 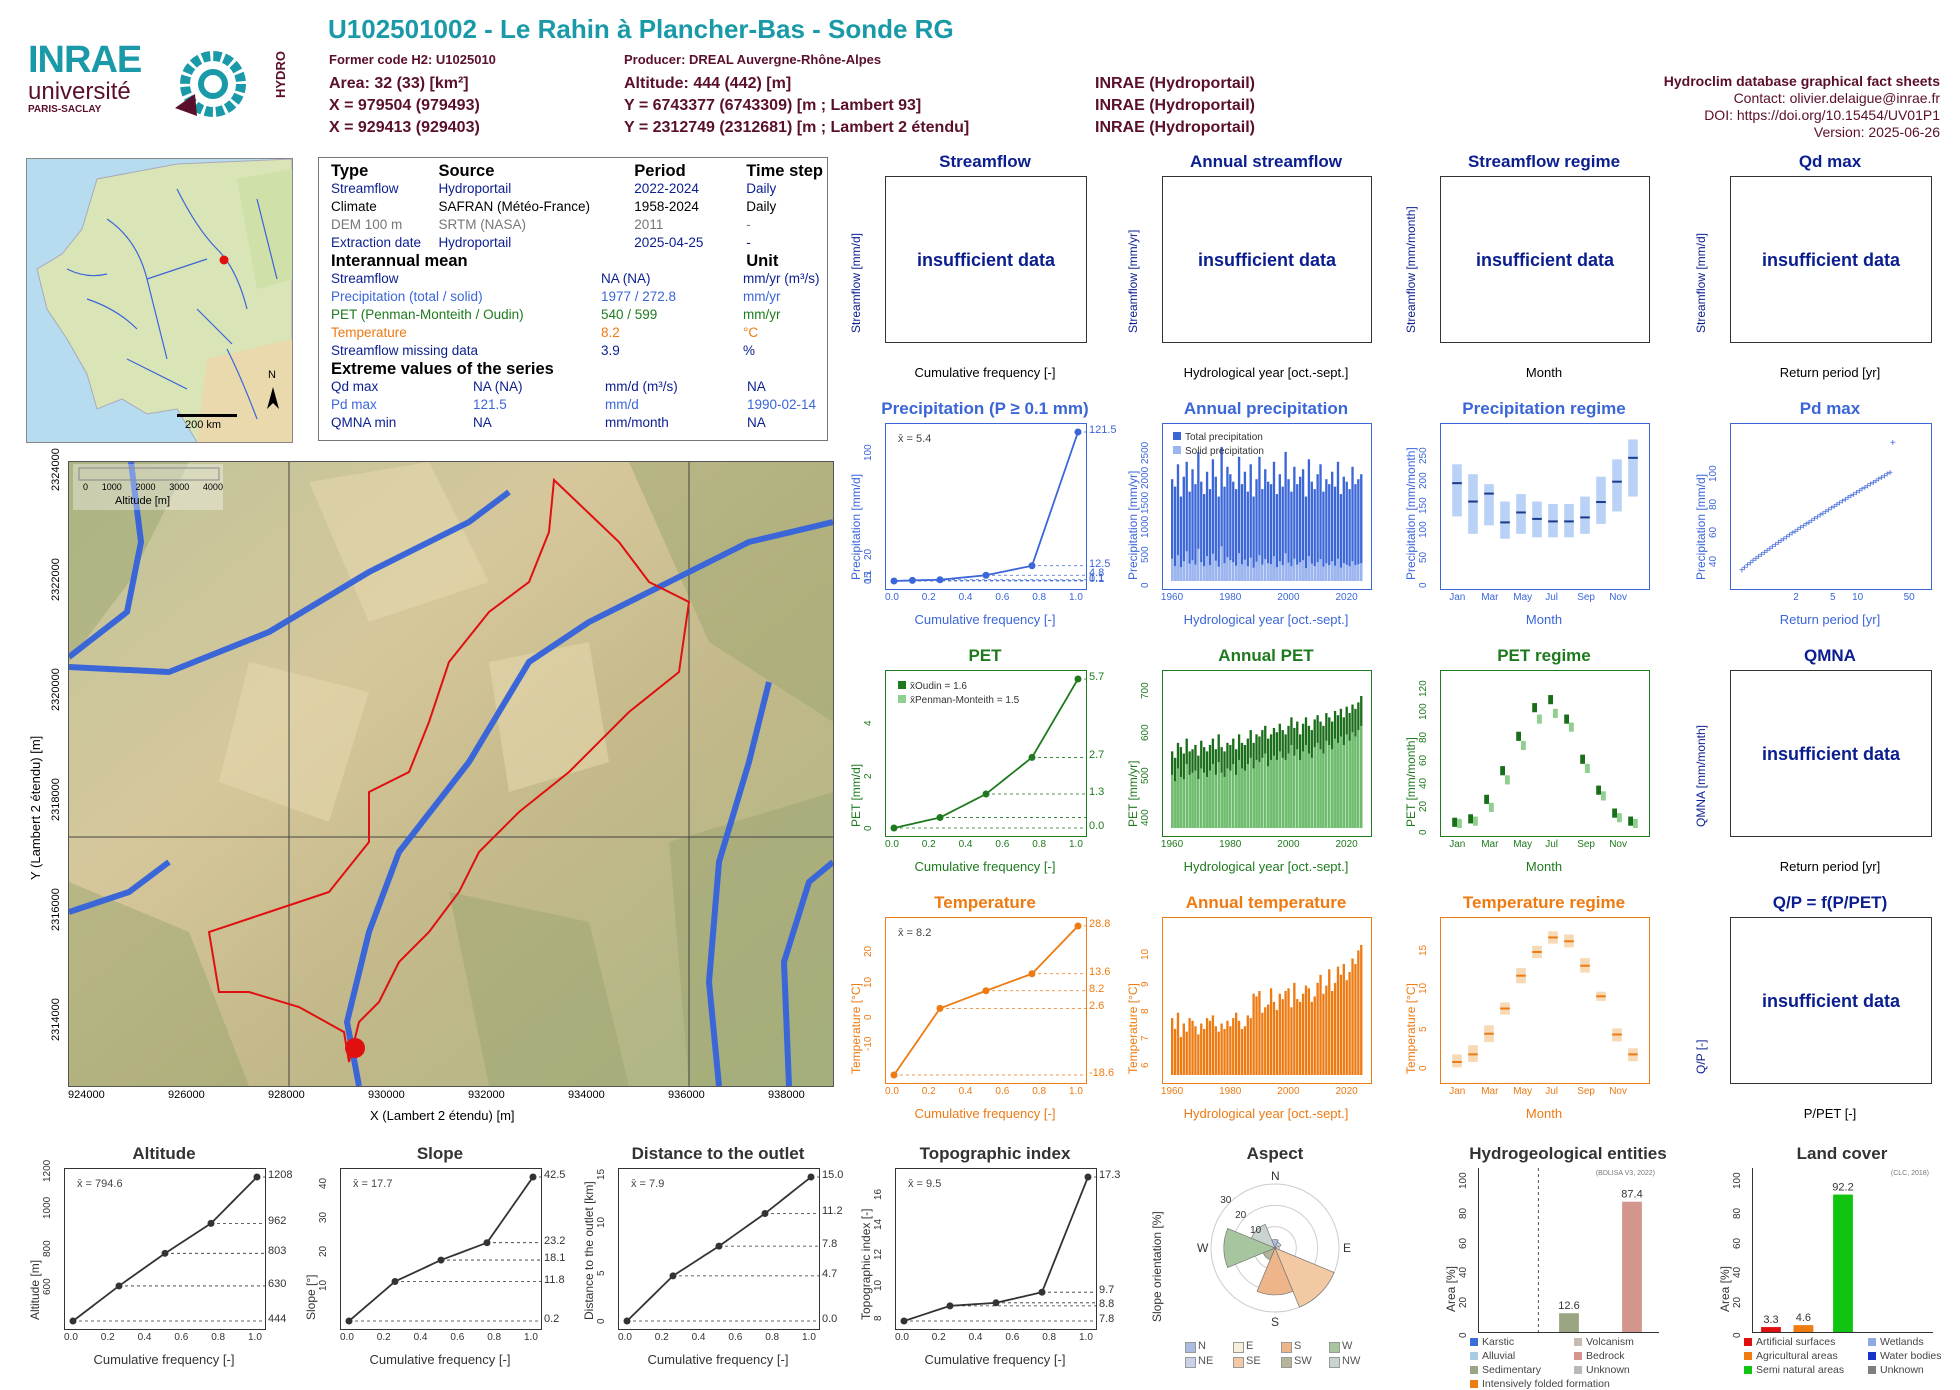 What do you see at coordinates (1836, 98) in the screenshot?
I see `contact: Contact: olivier.delaigue@inrae.fr` at bounding box center [1836, 98].